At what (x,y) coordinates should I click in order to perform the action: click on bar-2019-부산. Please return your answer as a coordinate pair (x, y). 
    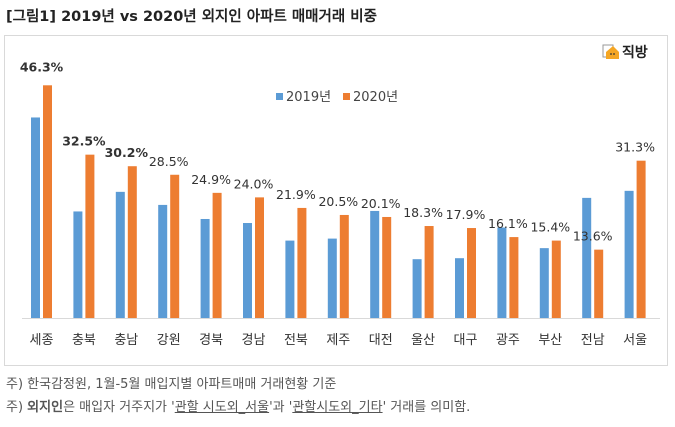
    Looking at the image, I should click on (544, 283).